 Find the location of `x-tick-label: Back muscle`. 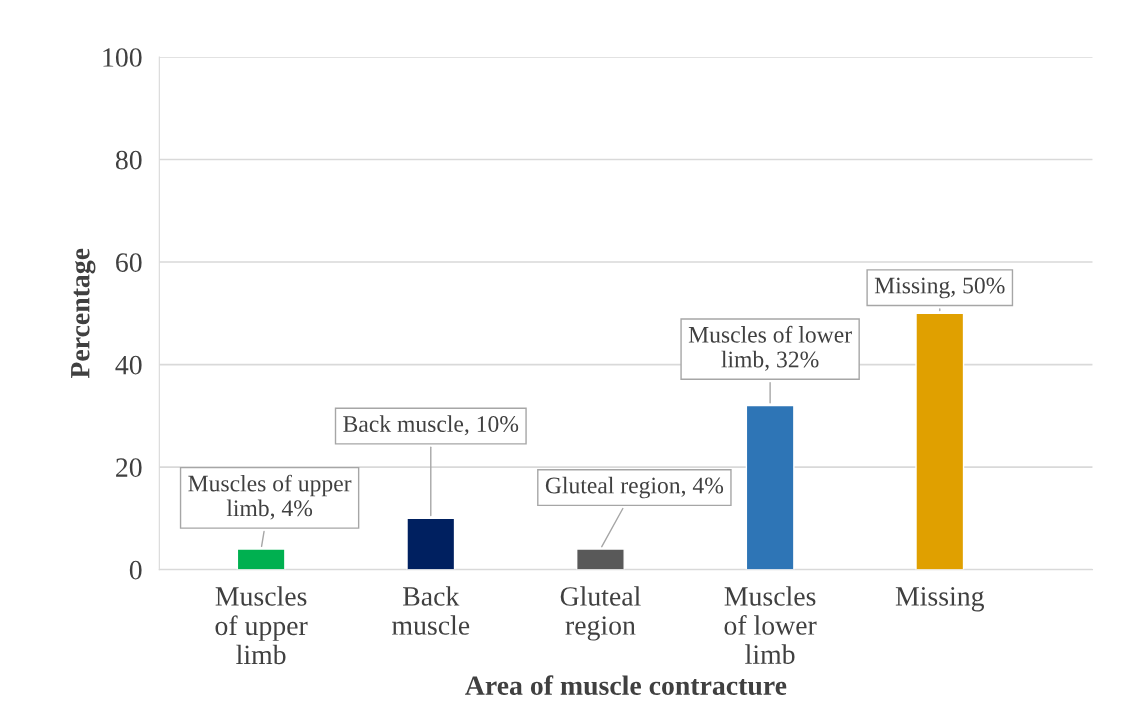

x-tick-label: Back muscle is located at coordinates (431, 610).